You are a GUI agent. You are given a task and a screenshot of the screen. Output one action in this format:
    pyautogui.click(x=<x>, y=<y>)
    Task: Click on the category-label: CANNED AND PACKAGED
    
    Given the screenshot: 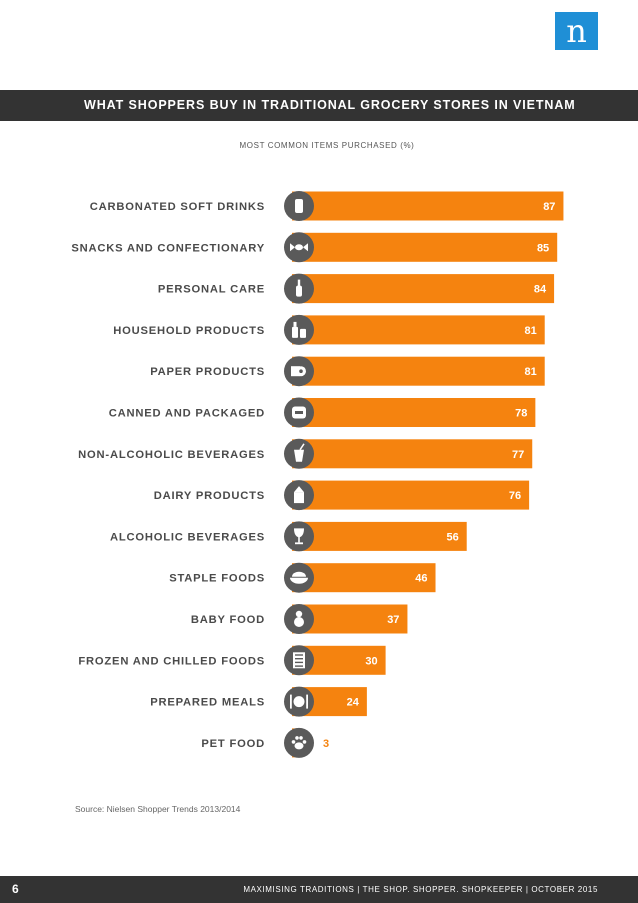 What is the action you would take?
    pyautogui.click(x=187, y=414)
    